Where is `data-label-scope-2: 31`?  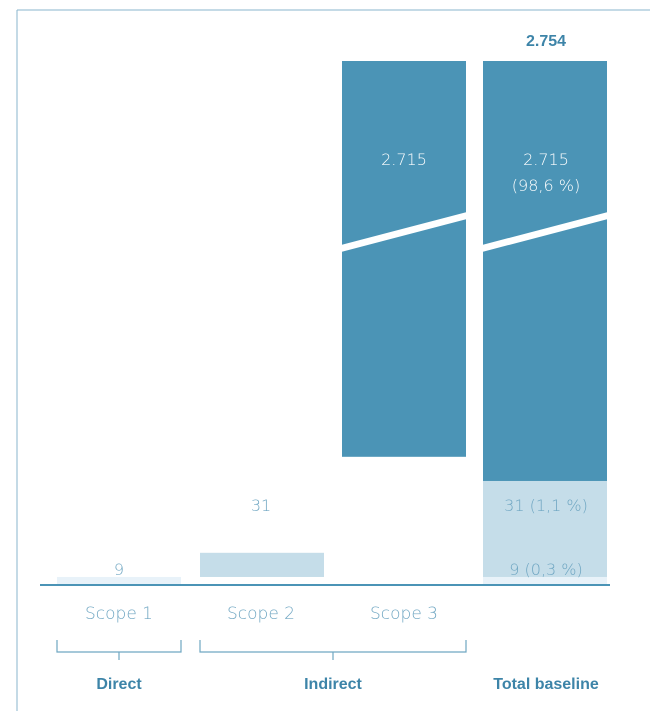 data-label-scope-2: 31 is located at coordinates (261, 505).